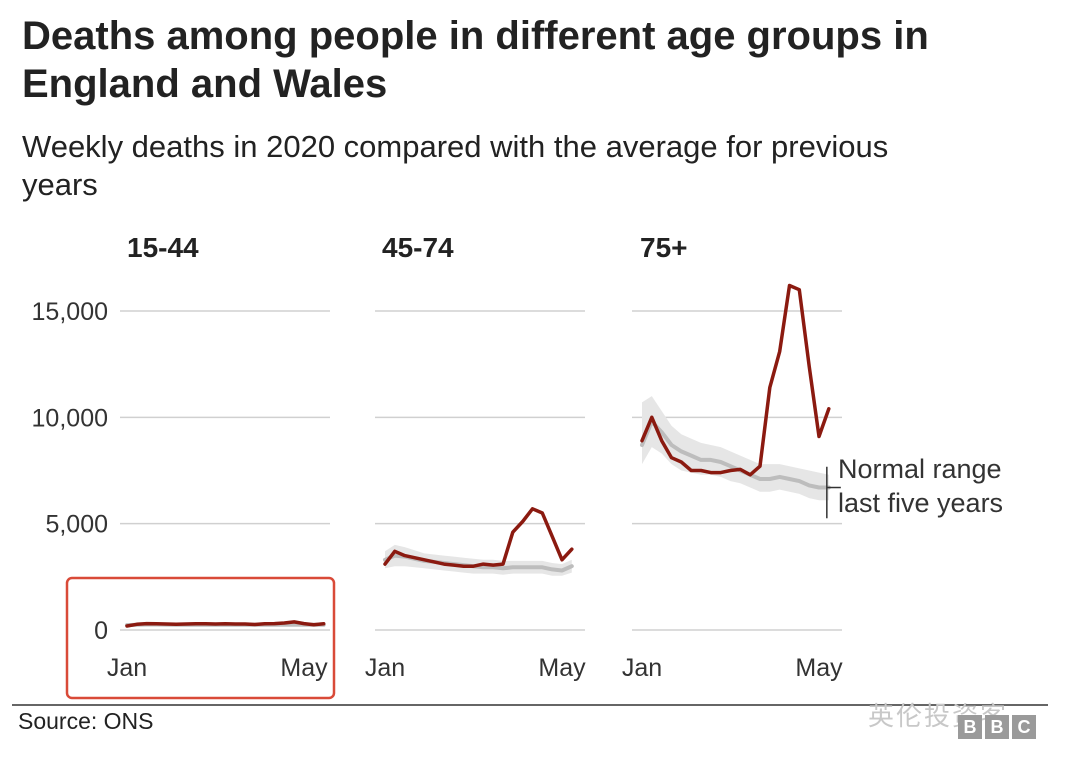  What do you see at coordinates (418, 247) in the screenshot?
I see `panel-title: 45-74` at bounding box center [418, 247].